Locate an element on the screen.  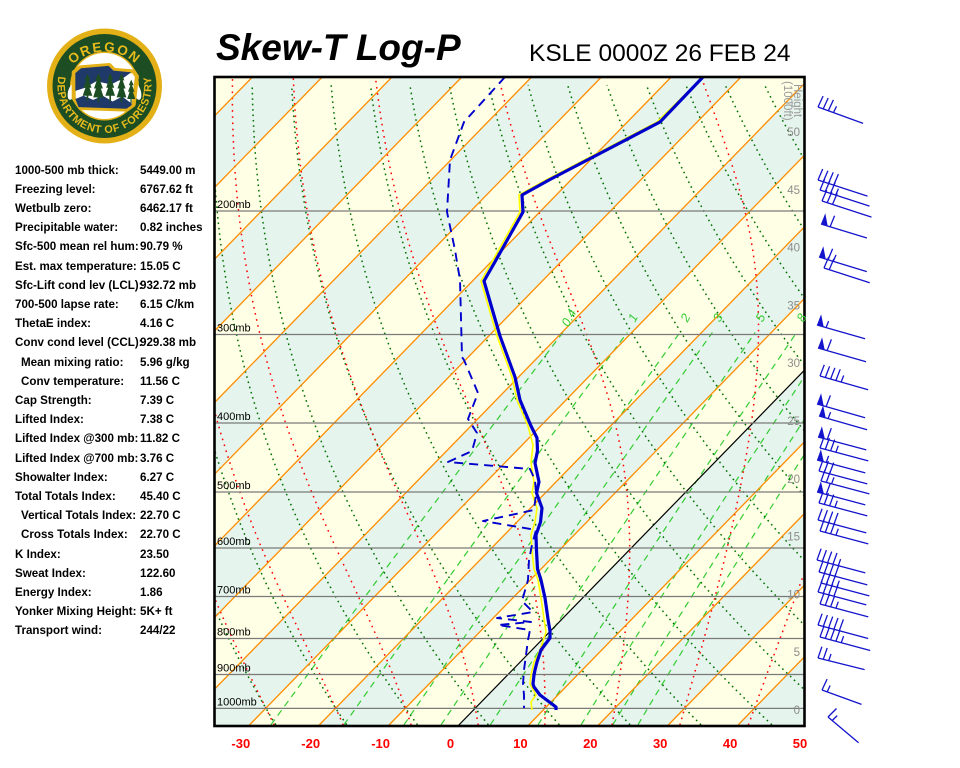
svg-text: 600mb is located at coordinates (234, 542).